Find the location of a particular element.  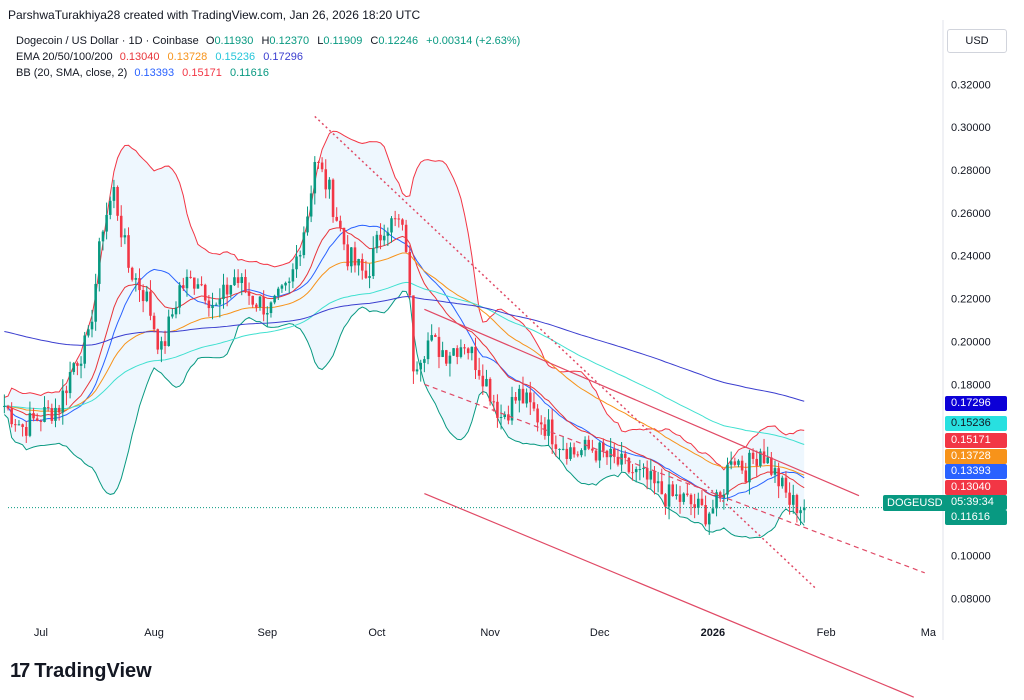

ohlc-close-label: C is located at coordinates (374, 41).